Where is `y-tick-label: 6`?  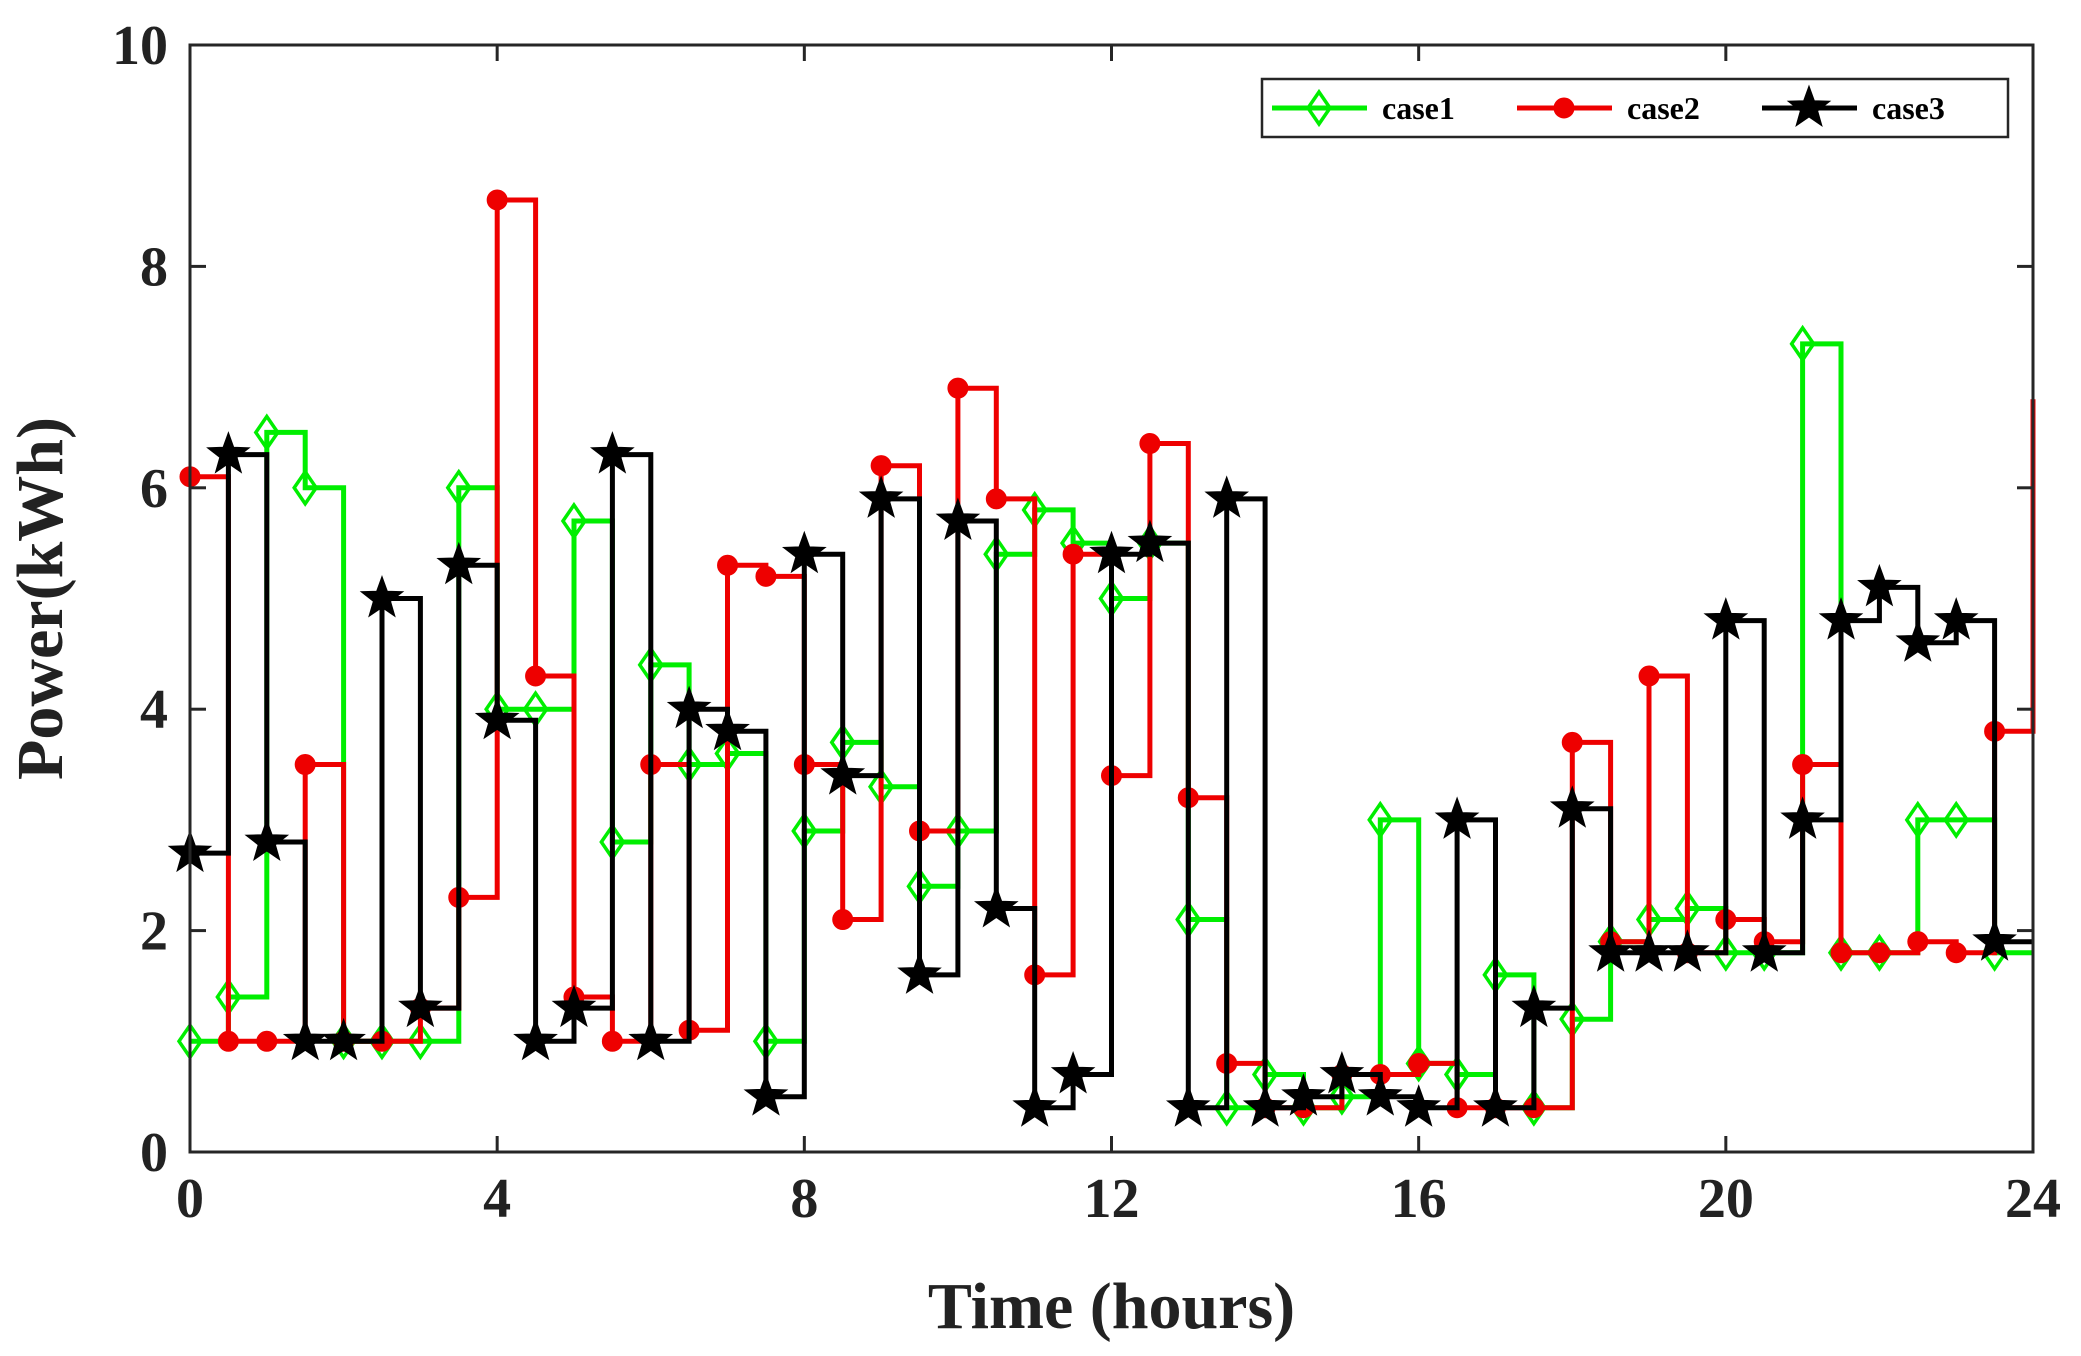
y-tick-label: 6 is located at coordinates (154, 489).